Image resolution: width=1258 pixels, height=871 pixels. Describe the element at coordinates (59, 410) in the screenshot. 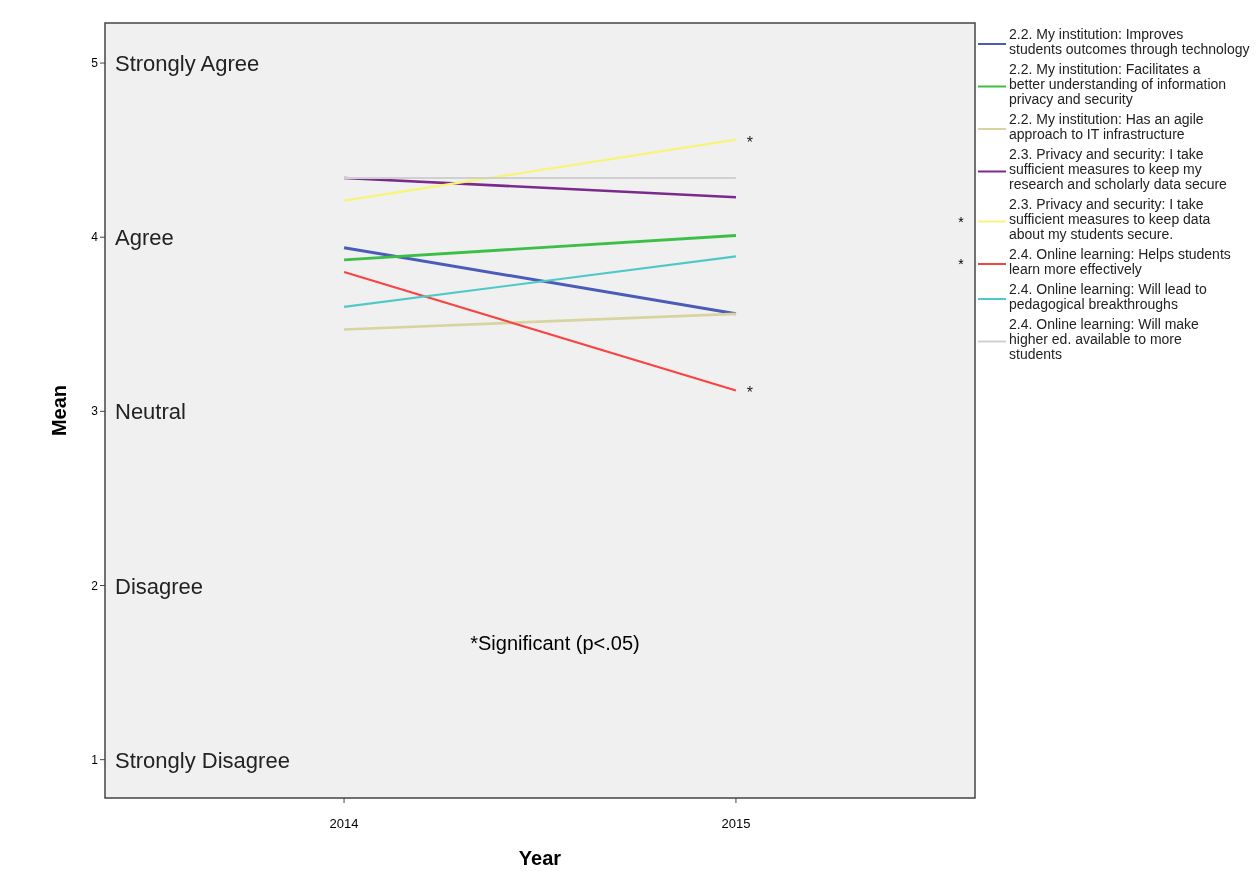

I see `y-axis-title: Mean` at that location.